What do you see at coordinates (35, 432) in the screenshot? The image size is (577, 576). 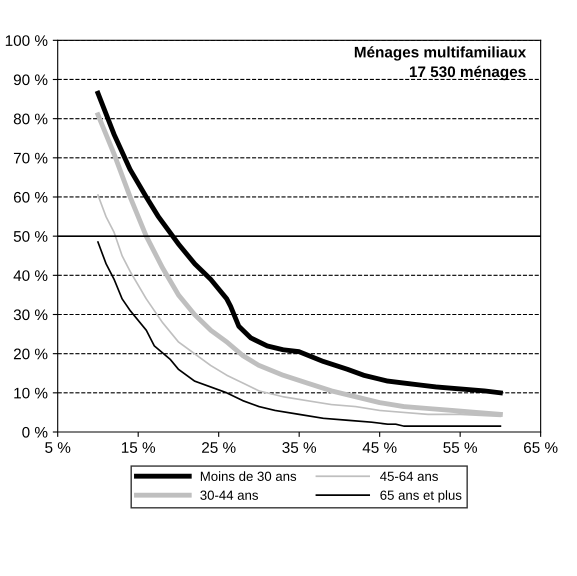 I see `y-tick-label: 0 %` at bounding box center [35, 432].